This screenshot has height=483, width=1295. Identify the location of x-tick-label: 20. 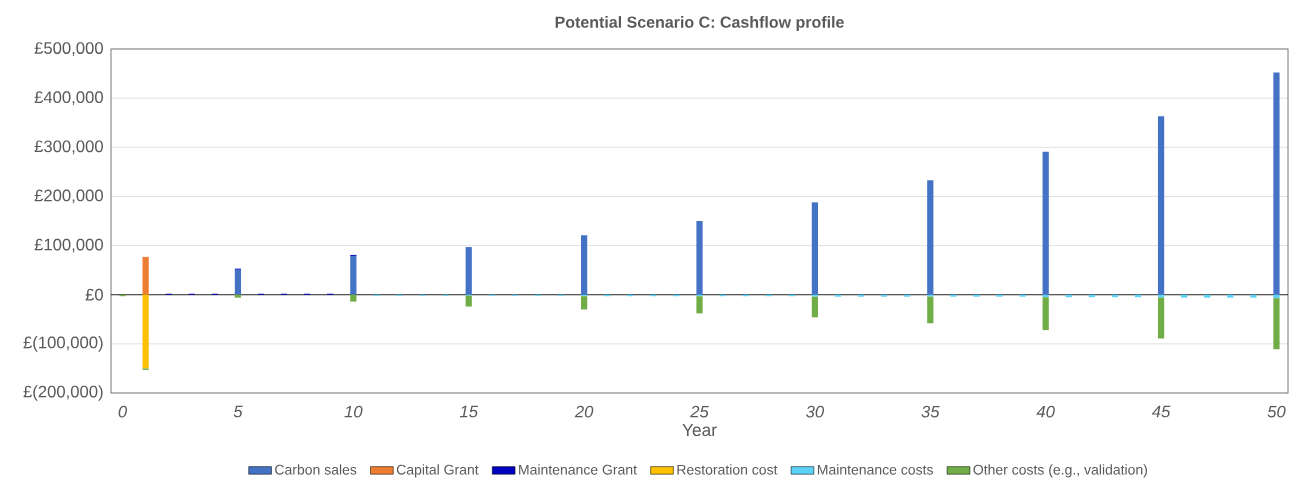
(584, 411).